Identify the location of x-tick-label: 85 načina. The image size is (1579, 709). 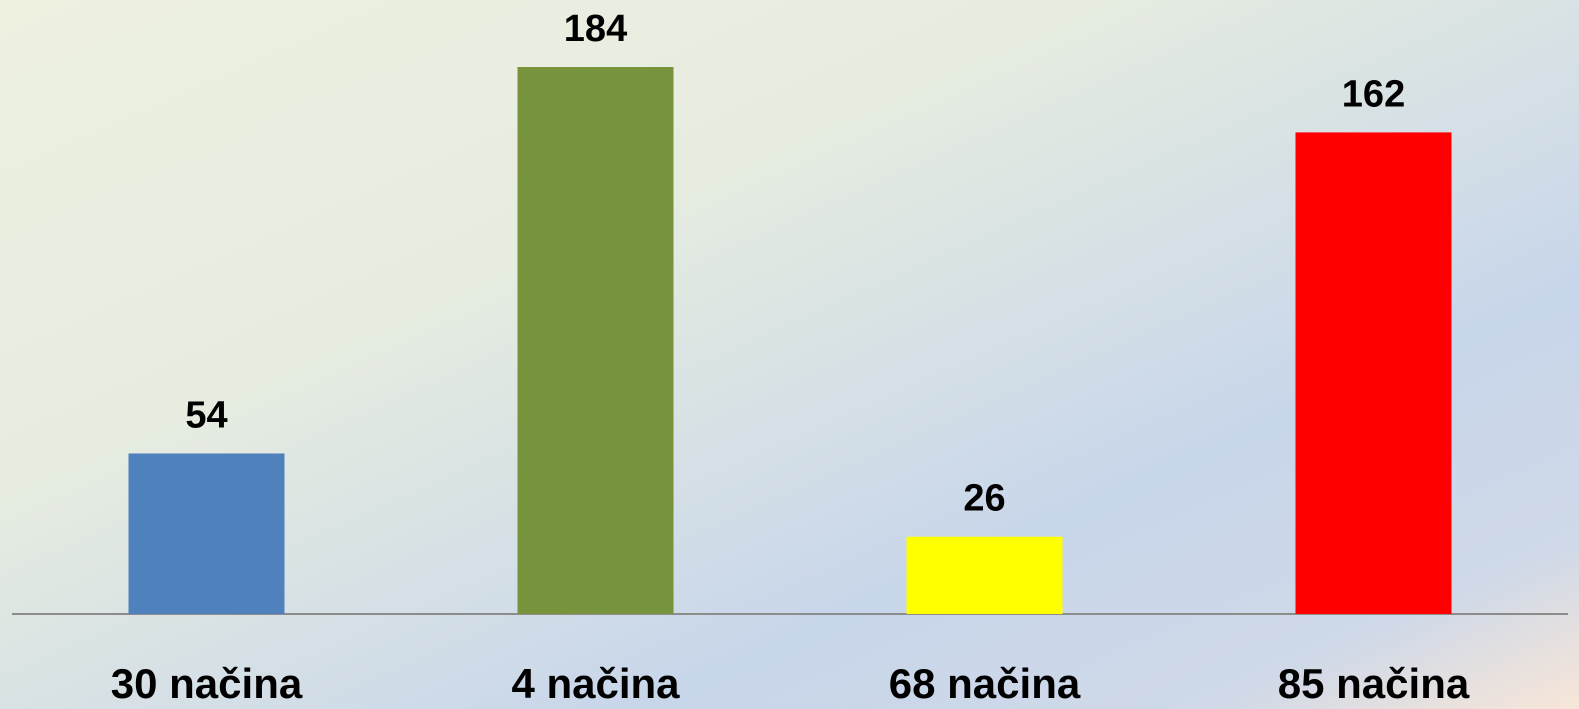
(1374, 683).